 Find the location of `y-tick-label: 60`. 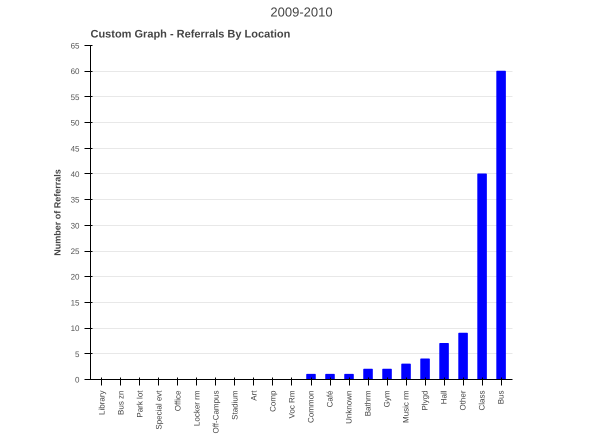

y-tick-label: 60 is located at coordinates (75, 71).